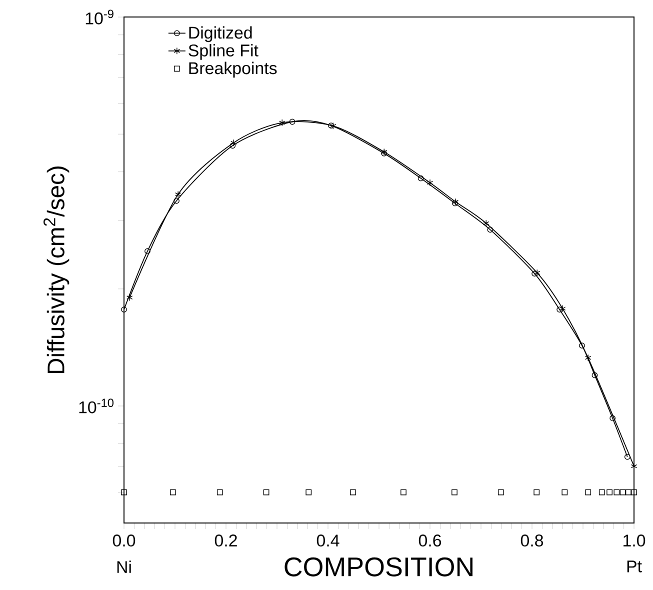  Describe the element at coordinates (430, 540) in the screenshot. I see `x-tick-label: 0.6` at that location.